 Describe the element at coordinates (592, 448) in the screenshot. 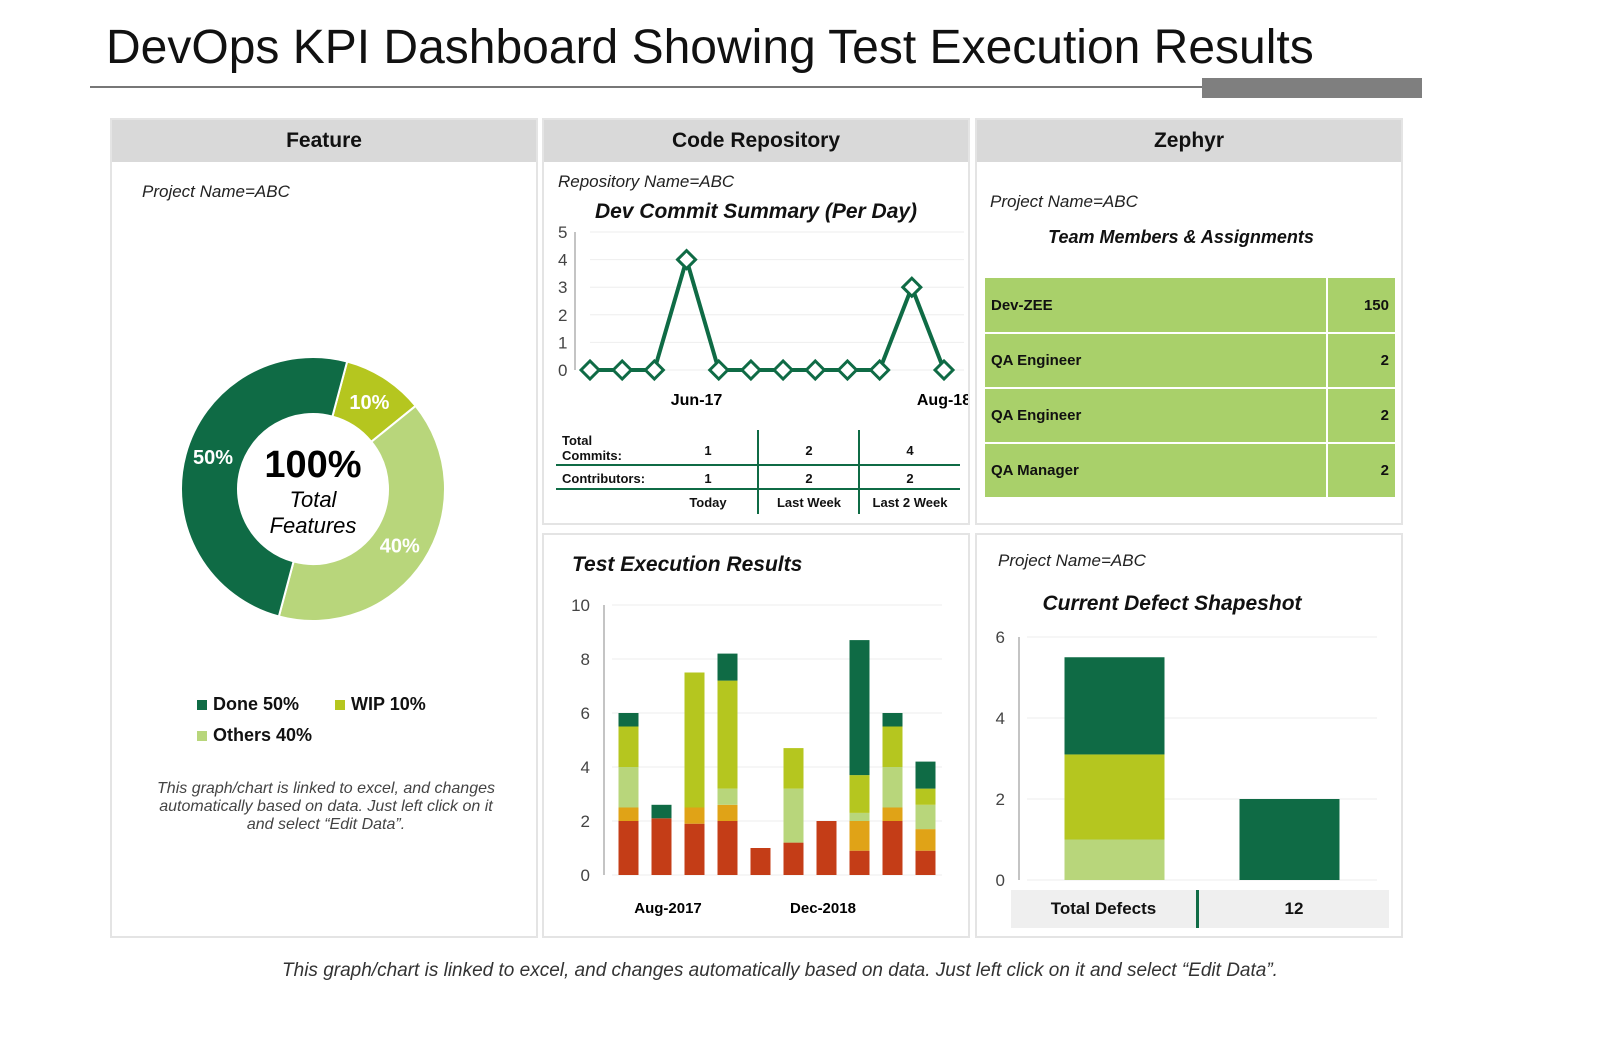

I see `total-commits-label: Total Commits:` at that location.